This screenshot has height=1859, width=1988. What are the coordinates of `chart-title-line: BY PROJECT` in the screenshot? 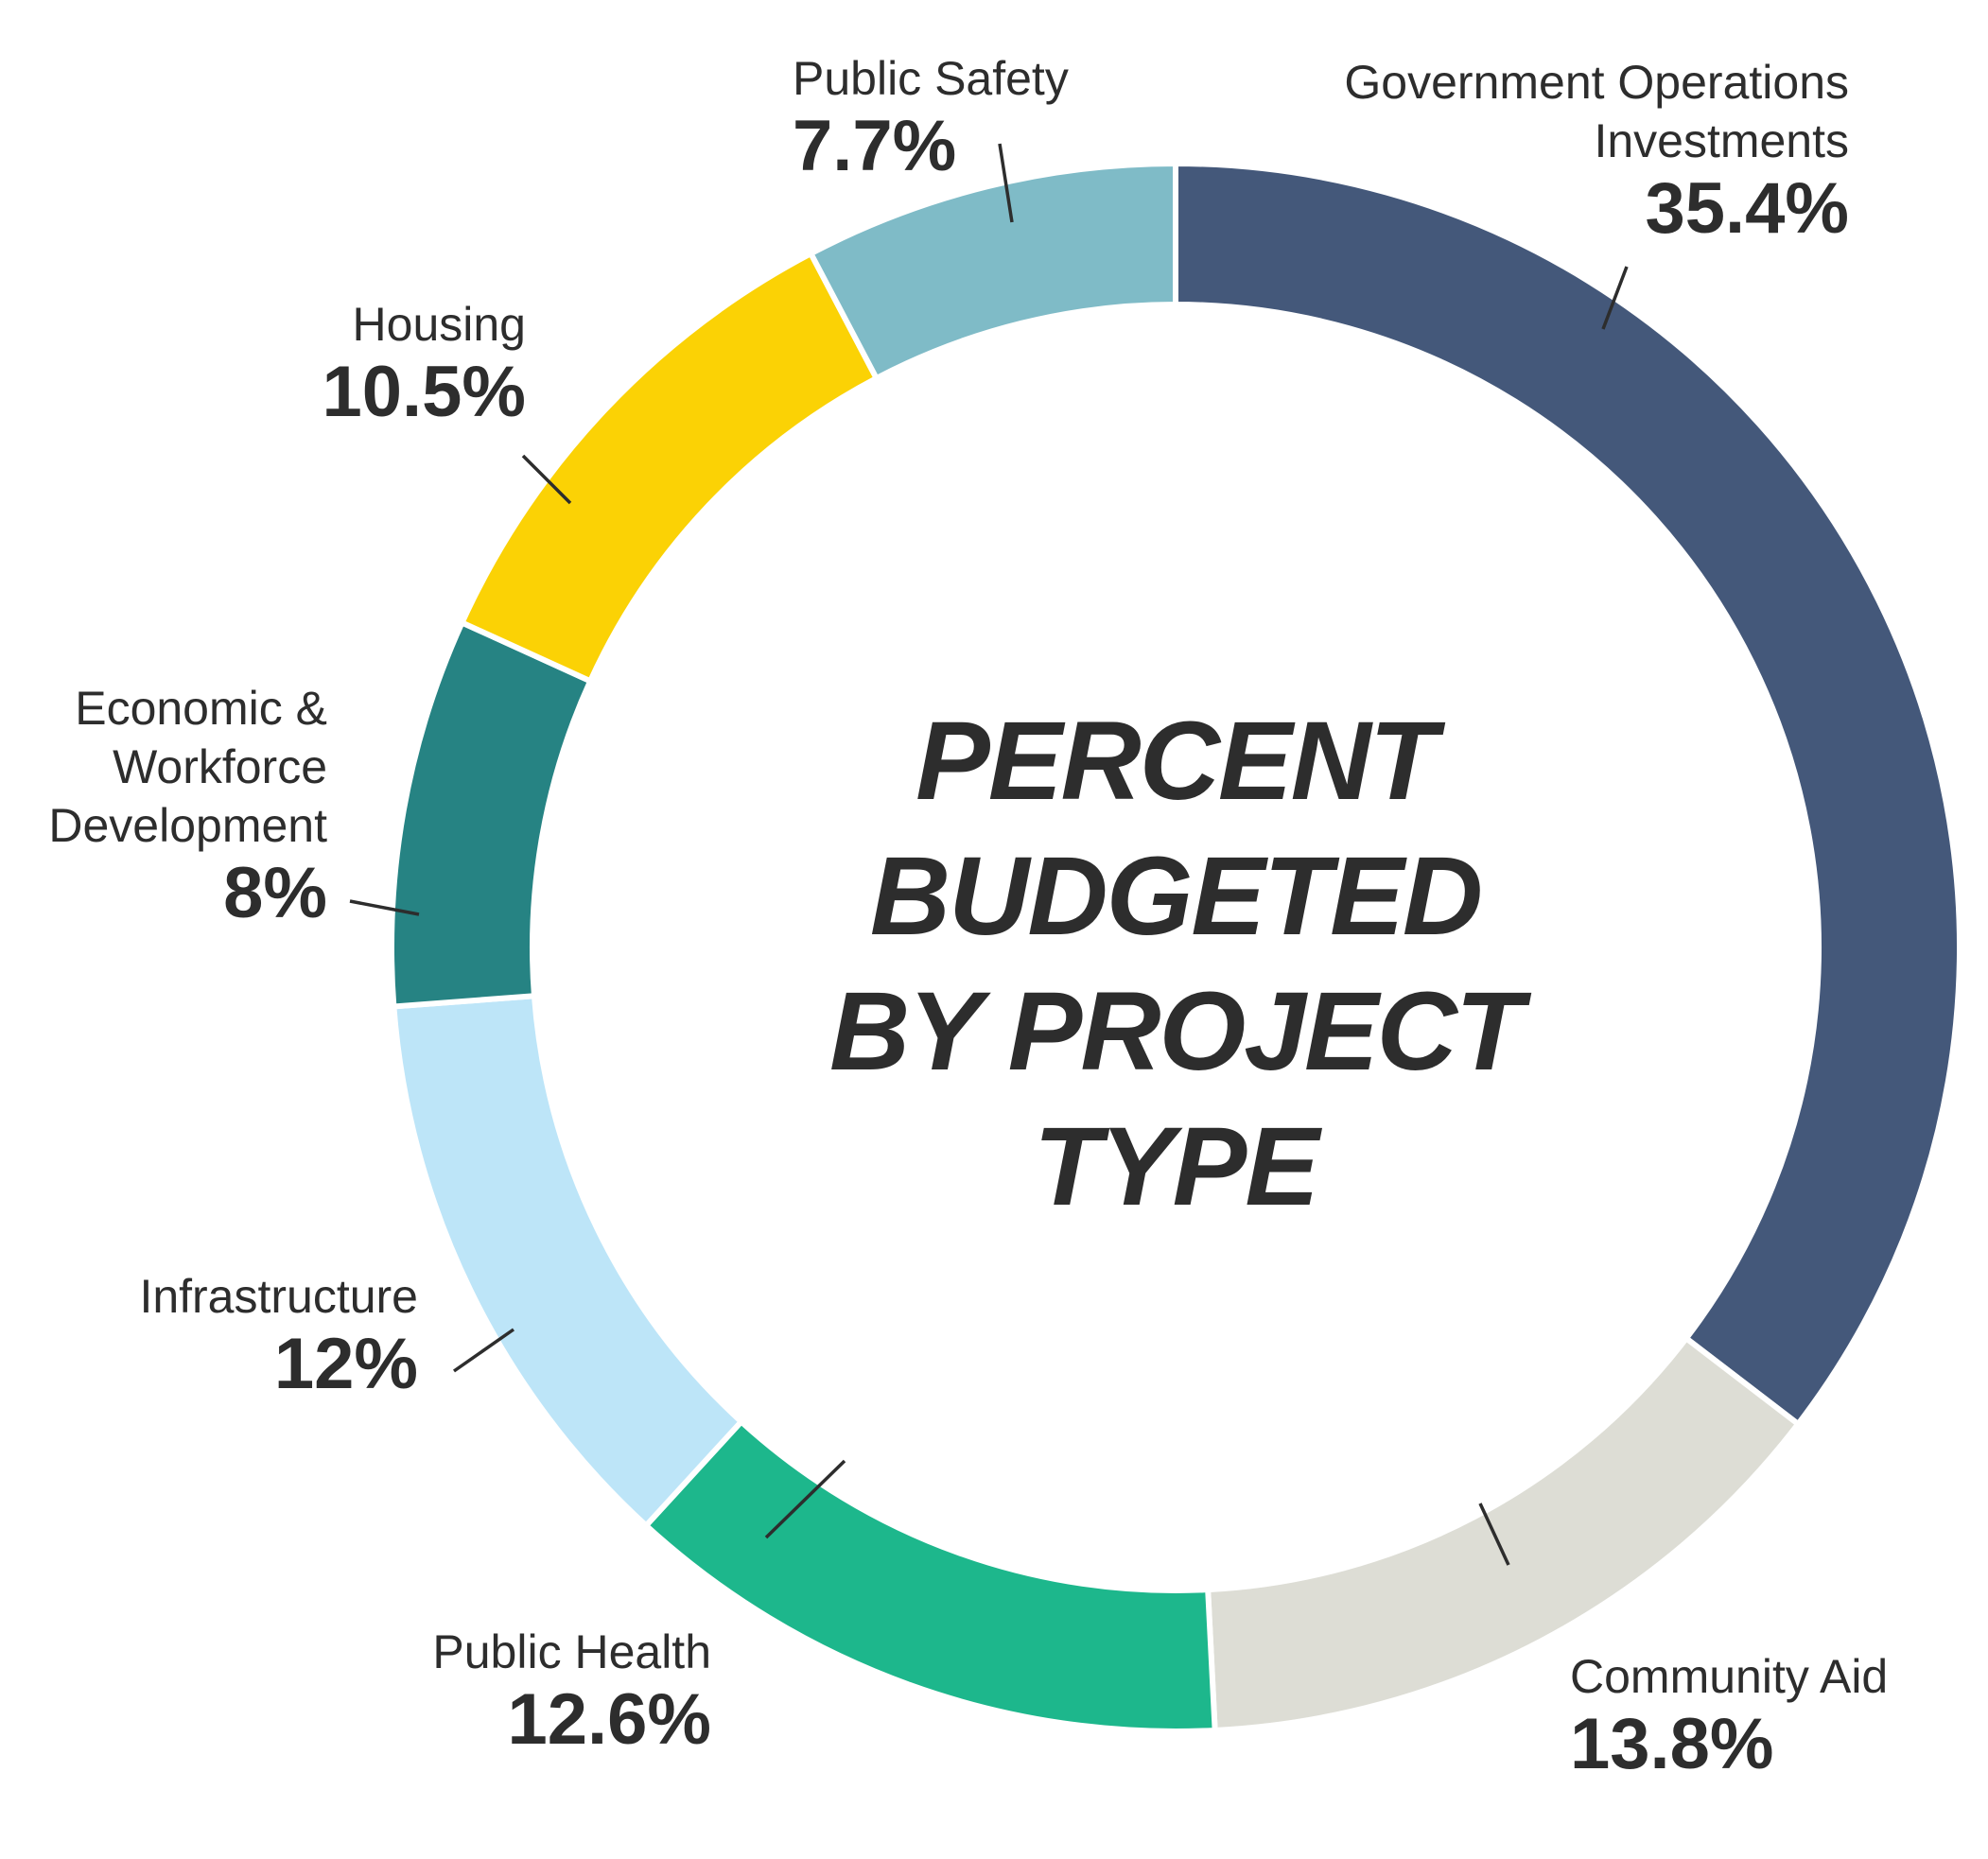 It's located at (1180, 1031).